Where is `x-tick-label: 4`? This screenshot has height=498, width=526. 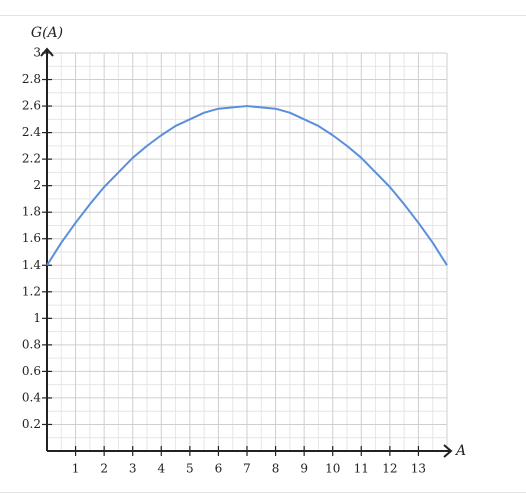 x-tick-label: 4 is located at coordinates (161, 469).